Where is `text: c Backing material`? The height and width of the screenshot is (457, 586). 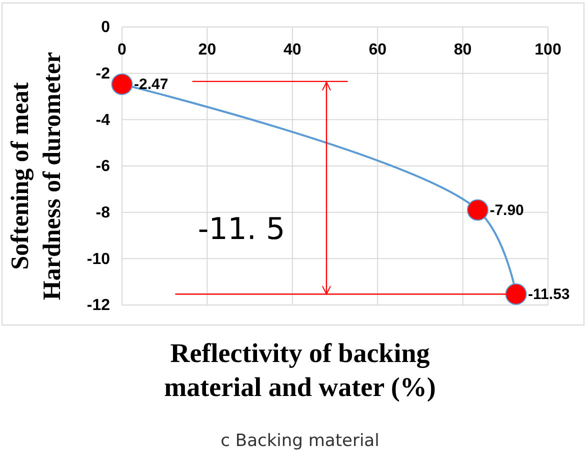
text: c Backing material is located at coordinates (300, 441).